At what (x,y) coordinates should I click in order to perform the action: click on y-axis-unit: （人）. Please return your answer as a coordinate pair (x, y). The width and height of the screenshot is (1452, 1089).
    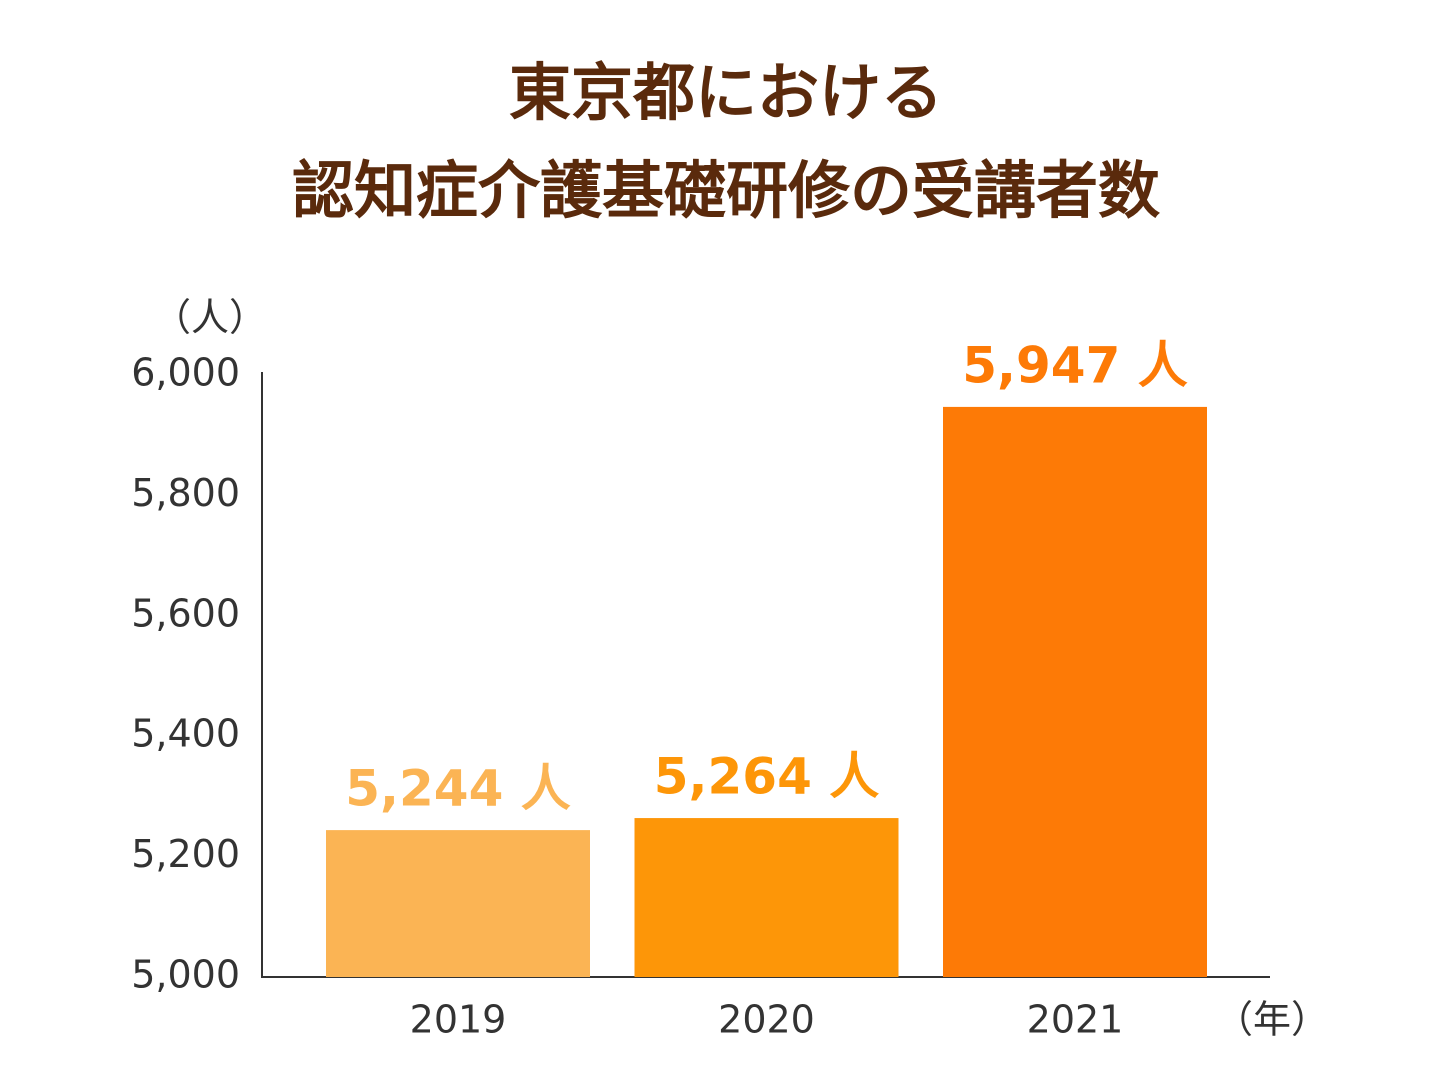
    Looking at the image, I should click on (210, 318).